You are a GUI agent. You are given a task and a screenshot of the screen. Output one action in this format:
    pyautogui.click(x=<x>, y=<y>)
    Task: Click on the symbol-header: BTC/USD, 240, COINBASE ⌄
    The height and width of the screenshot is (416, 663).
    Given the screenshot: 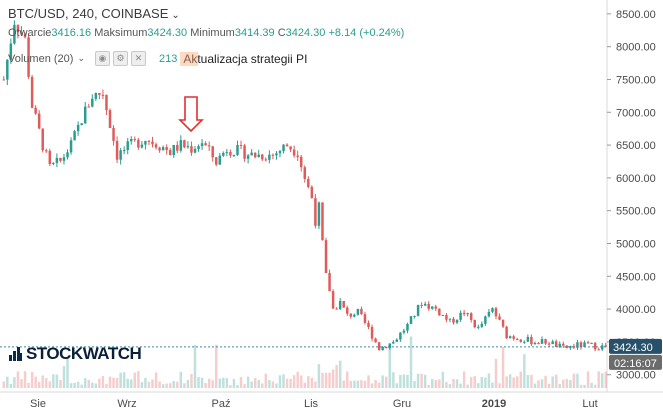 What is the action you would take?
    pyautogui.click(x=94, y=13)
    